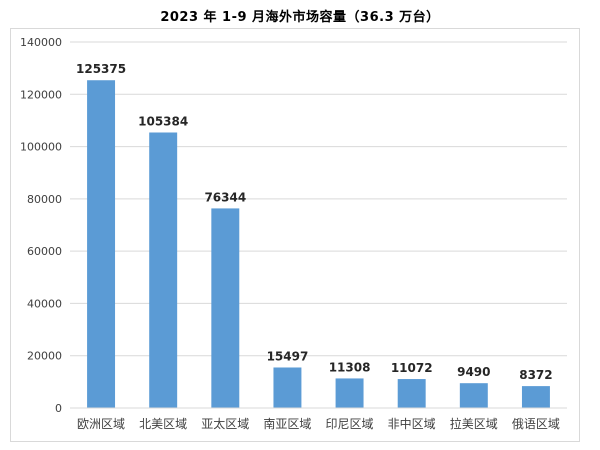  Describe the element at coordinates (41, 147) in the screenshot. I see `y-tick-label: 100000` at that location.